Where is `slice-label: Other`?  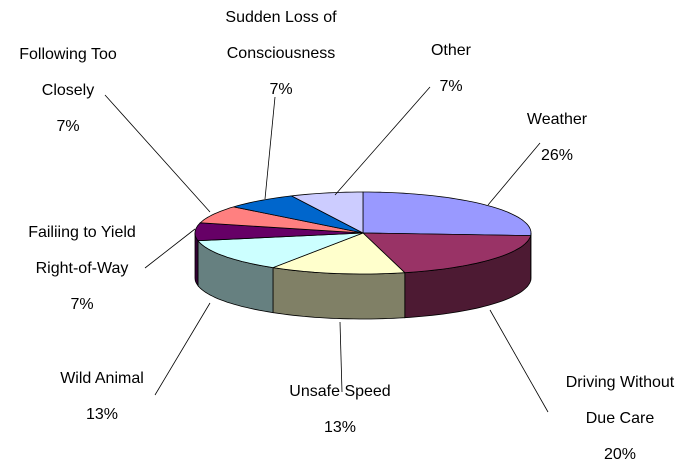
slice-label: Other is located at coordinates (450, 50).